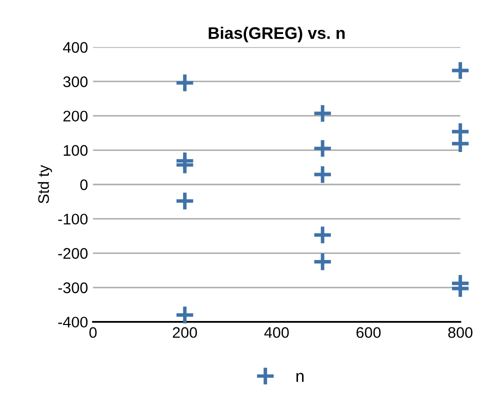 The image size is (477, 410). What do you see at coordinates (75, 47) in the screenshot?
I see `y-tick-label: 400` at bounding box center [75, 47].